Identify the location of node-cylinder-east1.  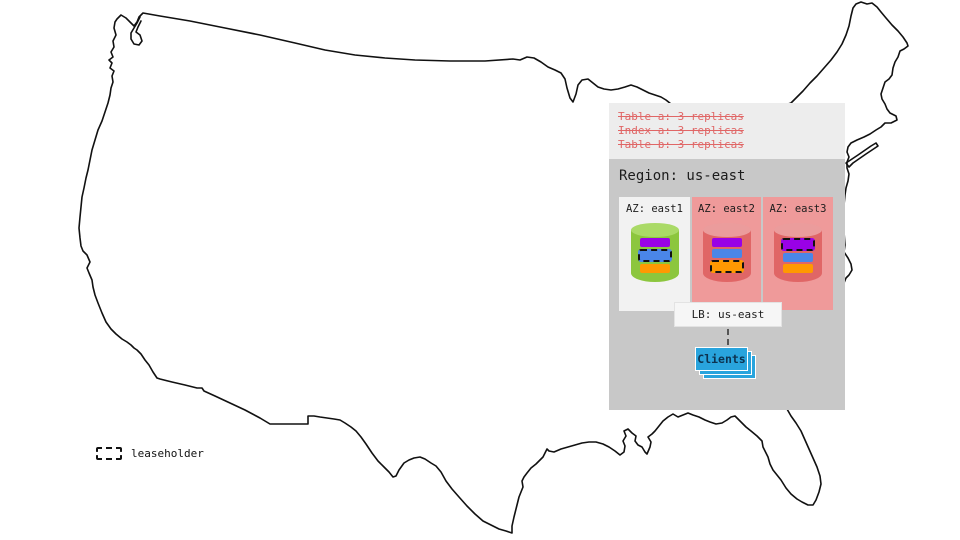
(654, 255).